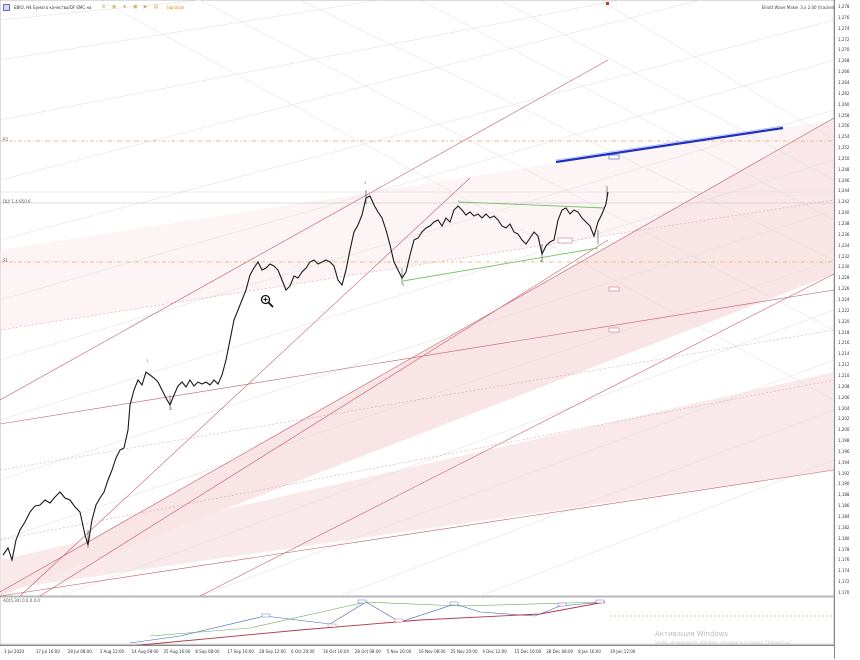  I want to click on price-scale-label: 1,194, so click(844, 462).